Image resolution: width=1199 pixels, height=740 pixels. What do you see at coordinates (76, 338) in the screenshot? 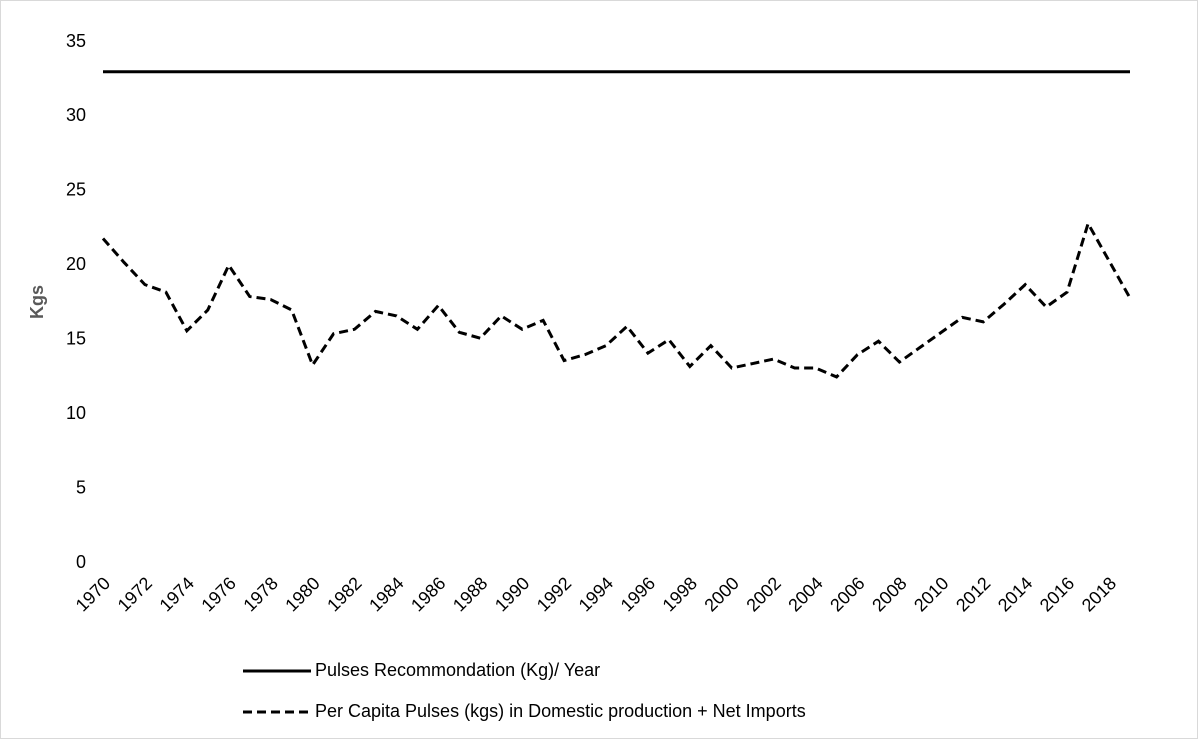
I see `y-tick-label: 15` at bounding box center [76, 338].